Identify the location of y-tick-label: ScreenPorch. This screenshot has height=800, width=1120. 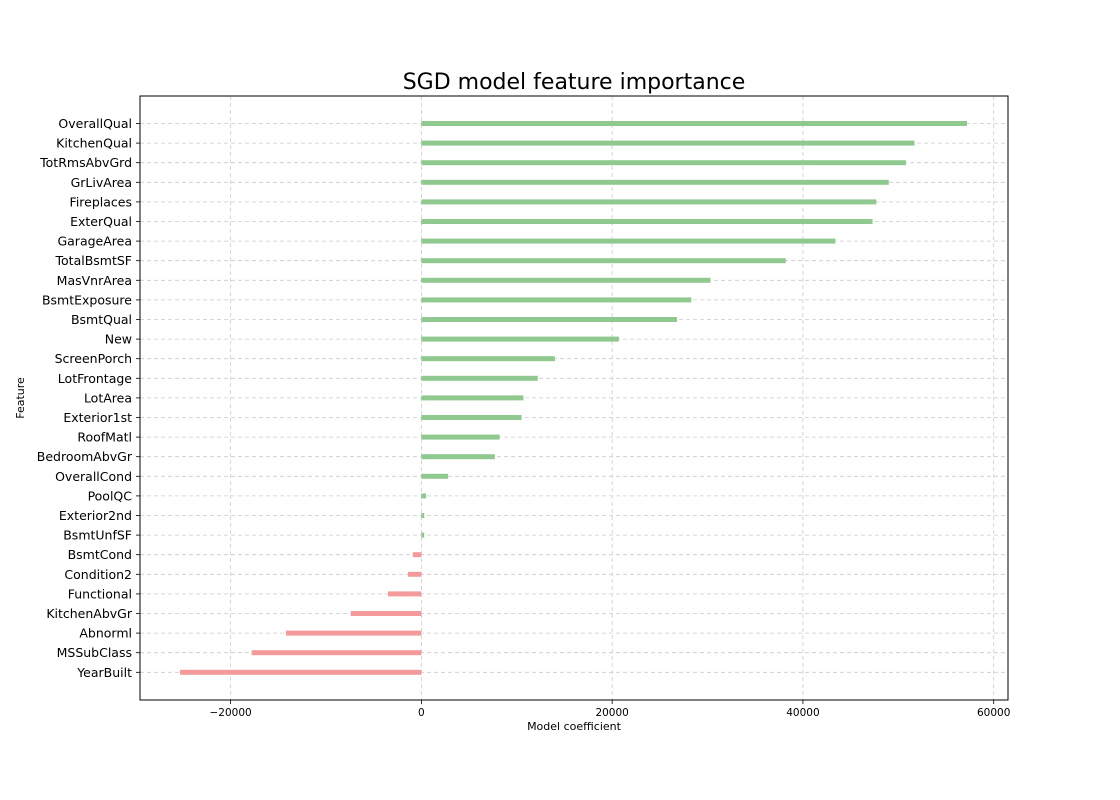
(93, 358).